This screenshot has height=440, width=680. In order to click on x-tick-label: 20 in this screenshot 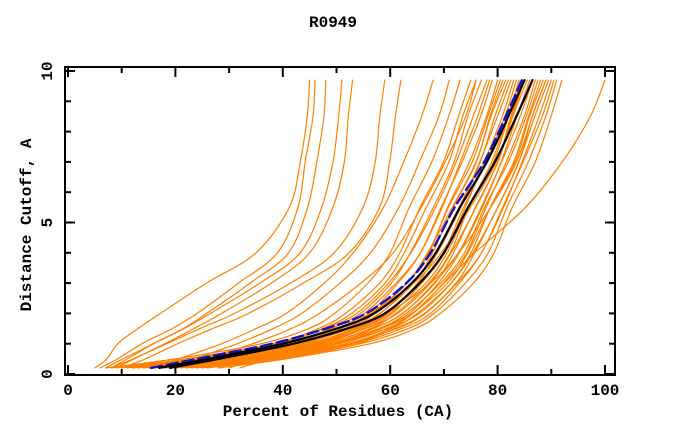, I will do `click(175, 391)`.